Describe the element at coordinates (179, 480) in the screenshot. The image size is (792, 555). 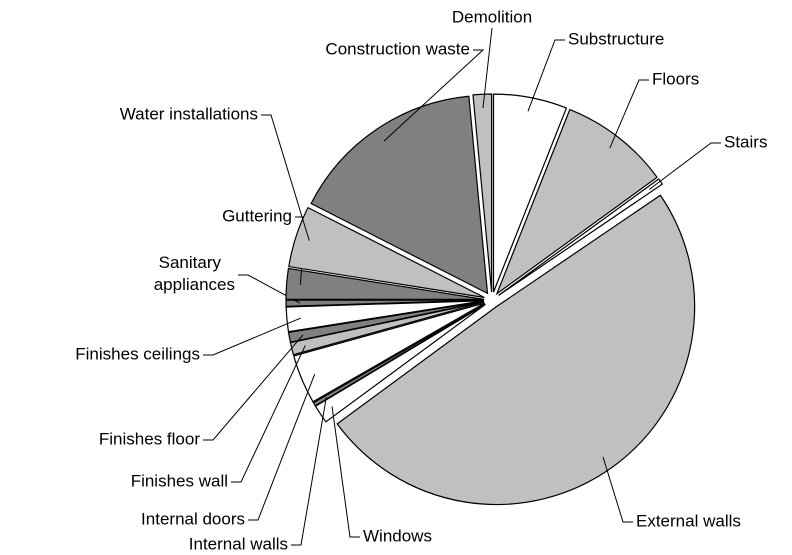
I see `slice-label: Finishes wall` at that location.